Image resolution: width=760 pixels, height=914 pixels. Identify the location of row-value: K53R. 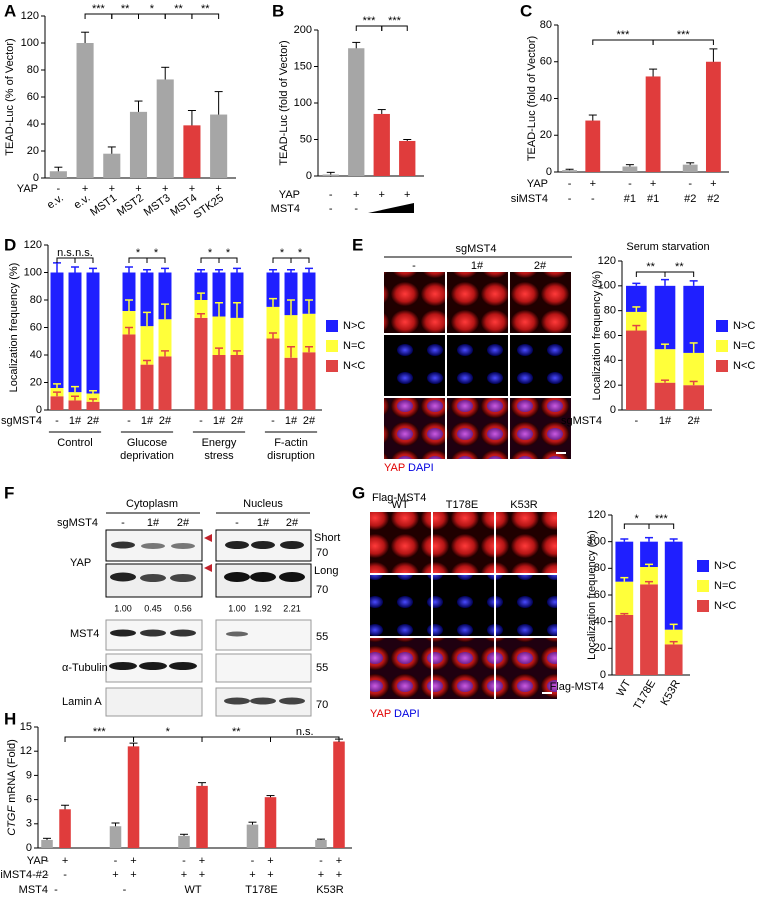
(330, 890).